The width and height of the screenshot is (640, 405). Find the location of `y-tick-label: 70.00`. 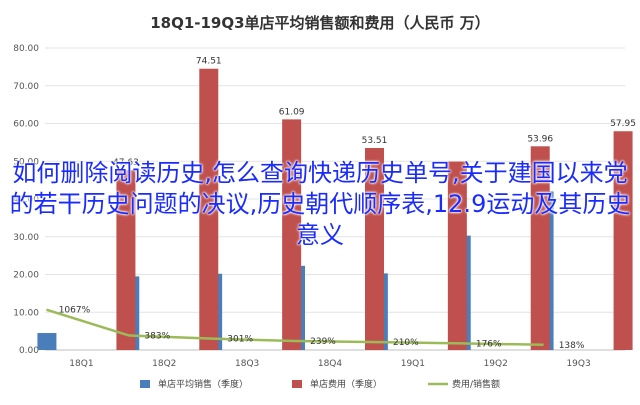

y-tick-label: 70.00 is located at coordinates (26, 87).